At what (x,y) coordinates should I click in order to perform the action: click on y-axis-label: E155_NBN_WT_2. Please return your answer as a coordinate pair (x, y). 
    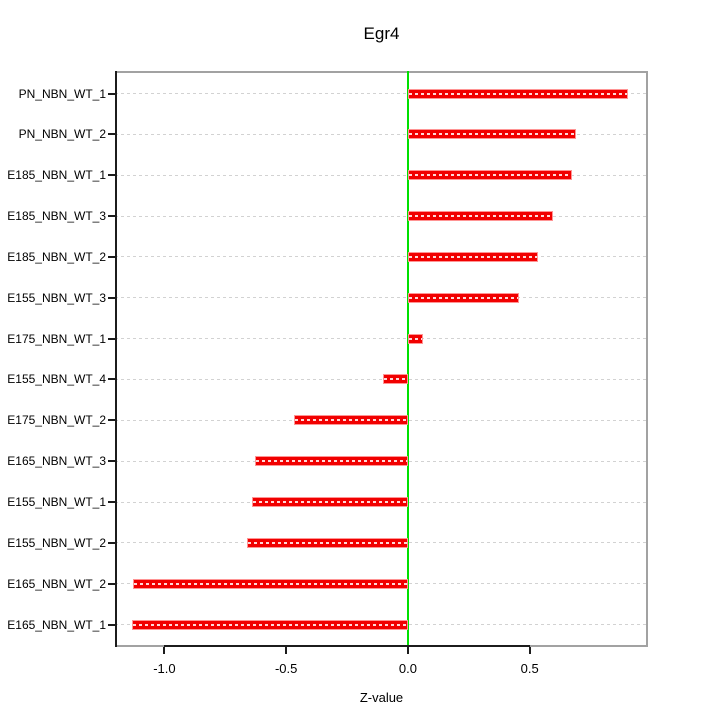
    Looking at the image, I should click on (56, 542).